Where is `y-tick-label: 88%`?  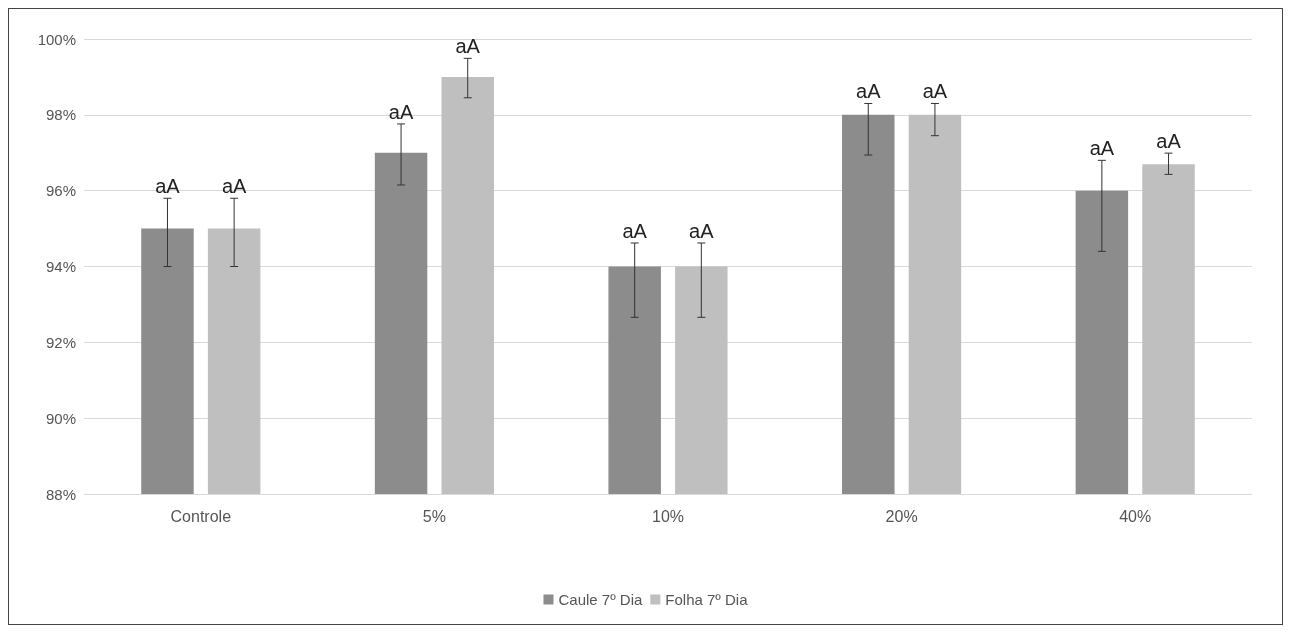
y-tick-label: 88% is located at coordinates (60, 494).